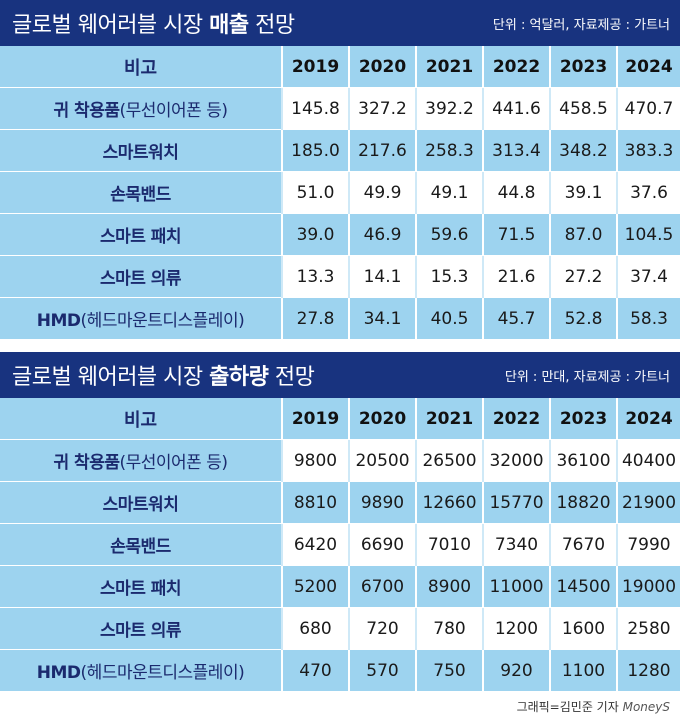 The width and height of the screenshot is (680, 717). Describe the element at coordinates (382, 460) in the screenshot. I see `value-cell: 20500` at that location.